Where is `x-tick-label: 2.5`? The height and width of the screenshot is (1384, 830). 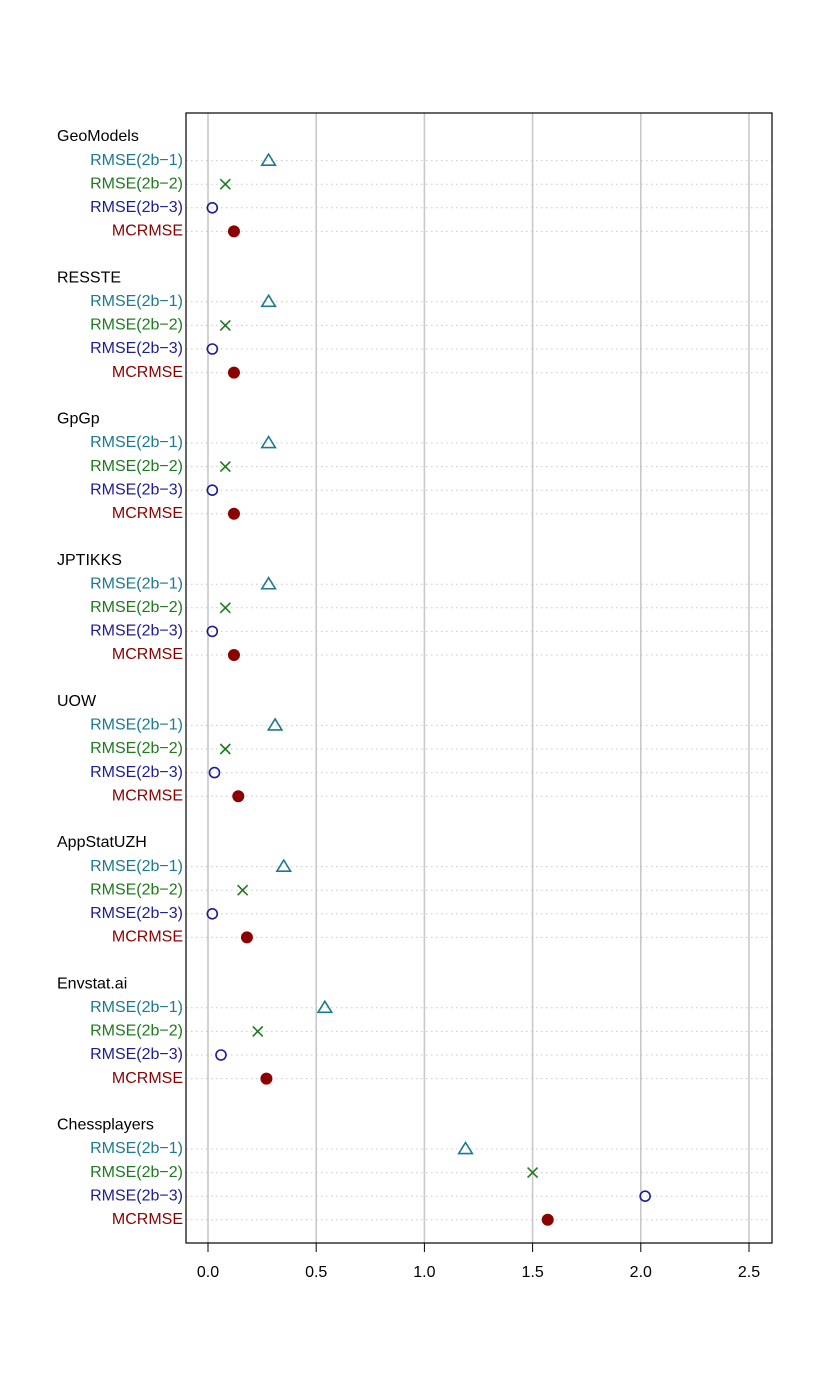 x-tick-label: 2.5 is located at coordinates (749, 1272).